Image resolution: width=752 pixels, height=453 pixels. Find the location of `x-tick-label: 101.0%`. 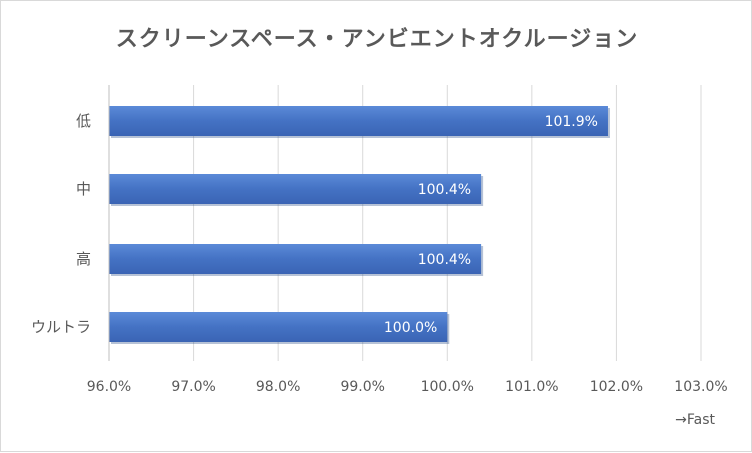

x-tick-label: 101.0% is located at coordinates (531, 387).